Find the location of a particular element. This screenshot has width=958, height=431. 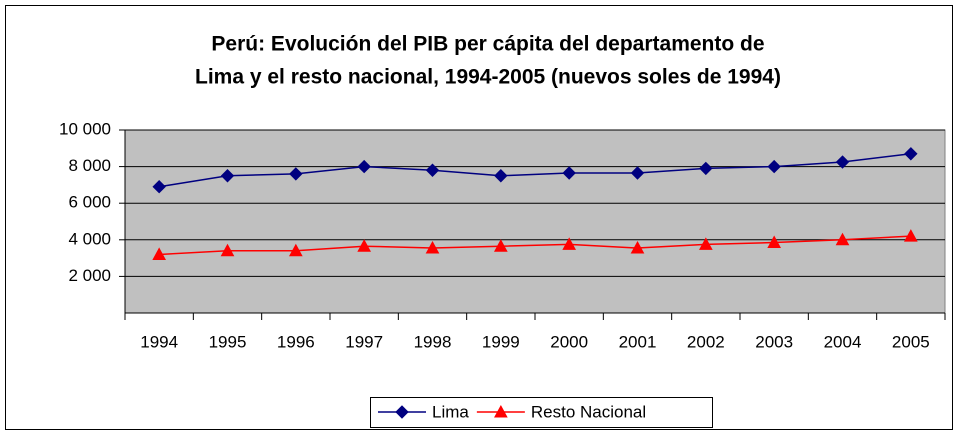

y-tick-label: 6 000 is located at coordinates (89, 202).